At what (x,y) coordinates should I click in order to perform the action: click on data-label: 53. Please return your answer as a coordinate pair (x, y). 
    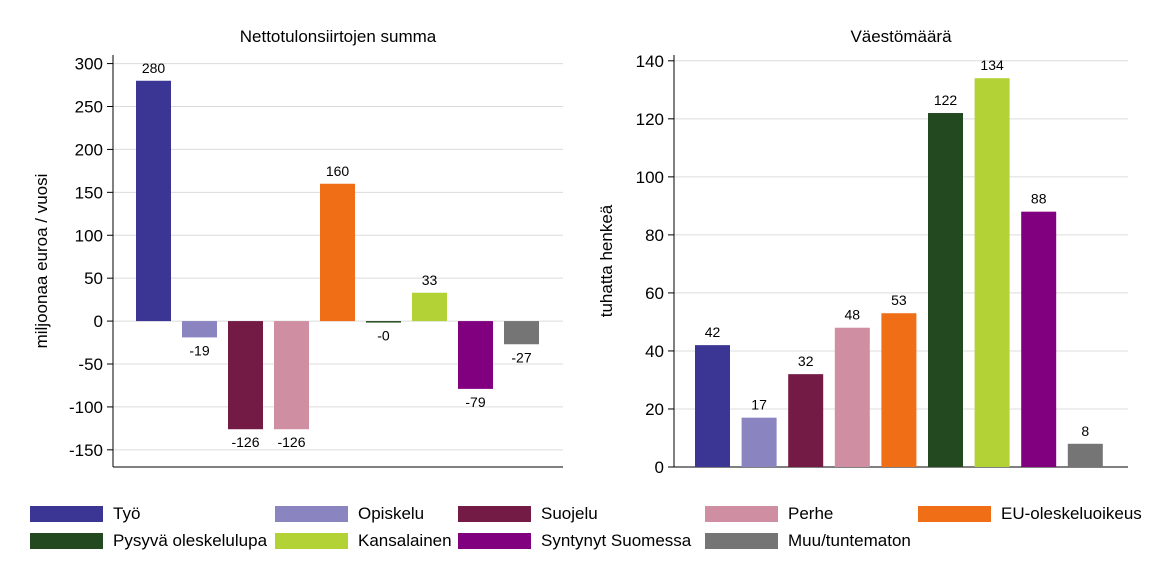
    Looking at the image, I should click on (899, 300).